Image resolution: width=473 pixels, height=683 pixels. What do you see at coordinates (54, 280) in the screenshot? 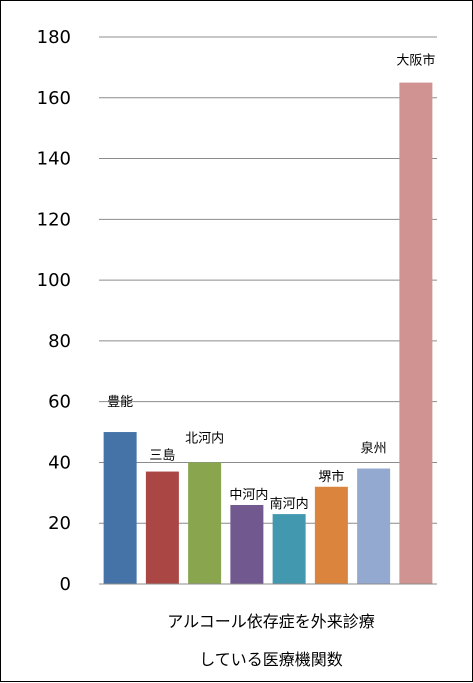
I see `y-tick-label: 100` at bounding box center [54, 280].